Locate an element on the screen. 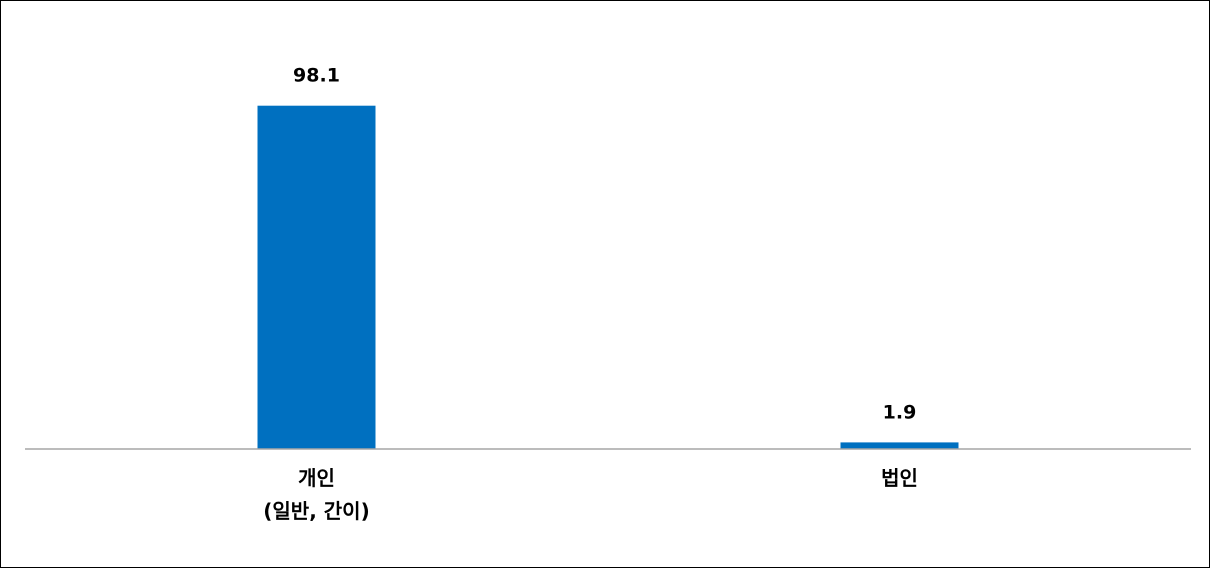 The width and height of the screenshot is (1210, 568). category-label-0-line-1: (일반, 간이) is located at coordinates (316, 511).